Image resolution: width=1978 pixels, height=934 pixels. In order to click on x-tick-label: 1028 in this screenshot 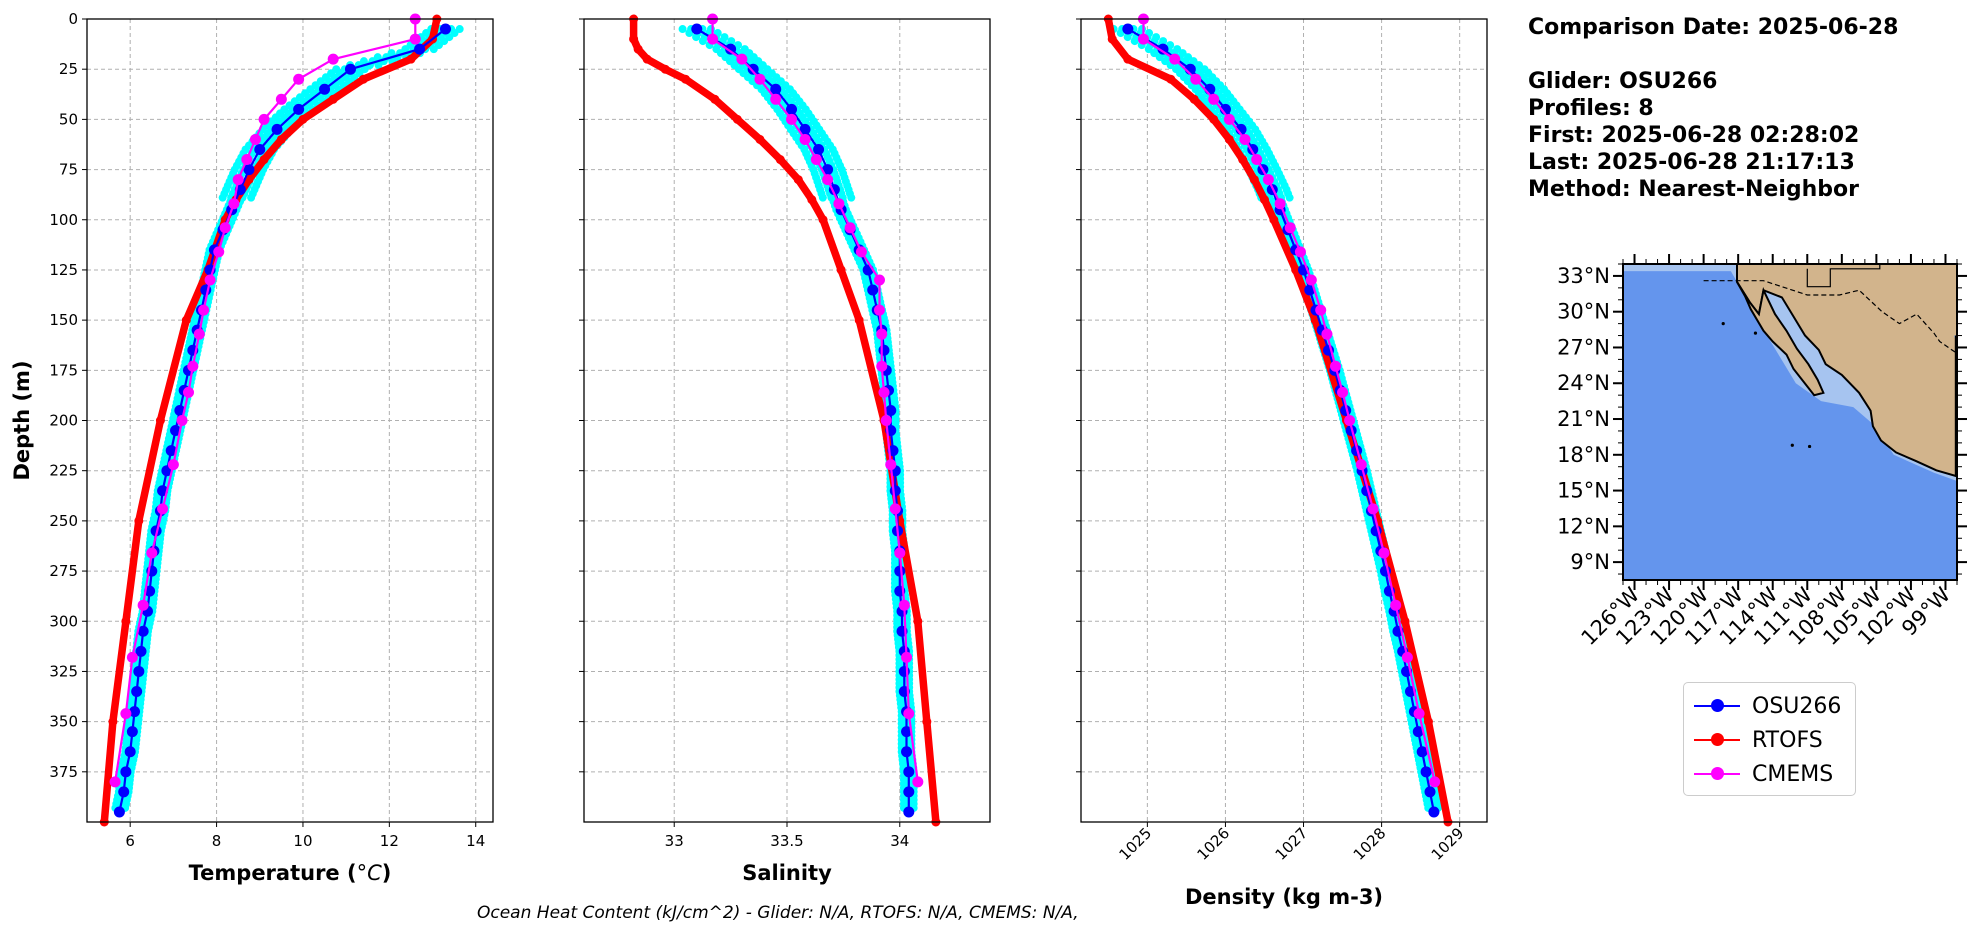, I will do `click(1370, 844)`.